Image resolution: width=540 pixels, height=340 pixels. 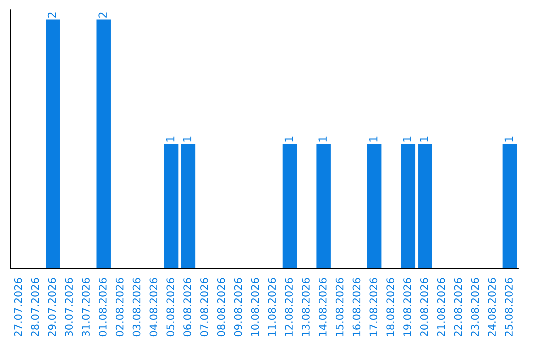 I want to click on x-tick-label: 01.08.2026, so click(x=103, y=307).